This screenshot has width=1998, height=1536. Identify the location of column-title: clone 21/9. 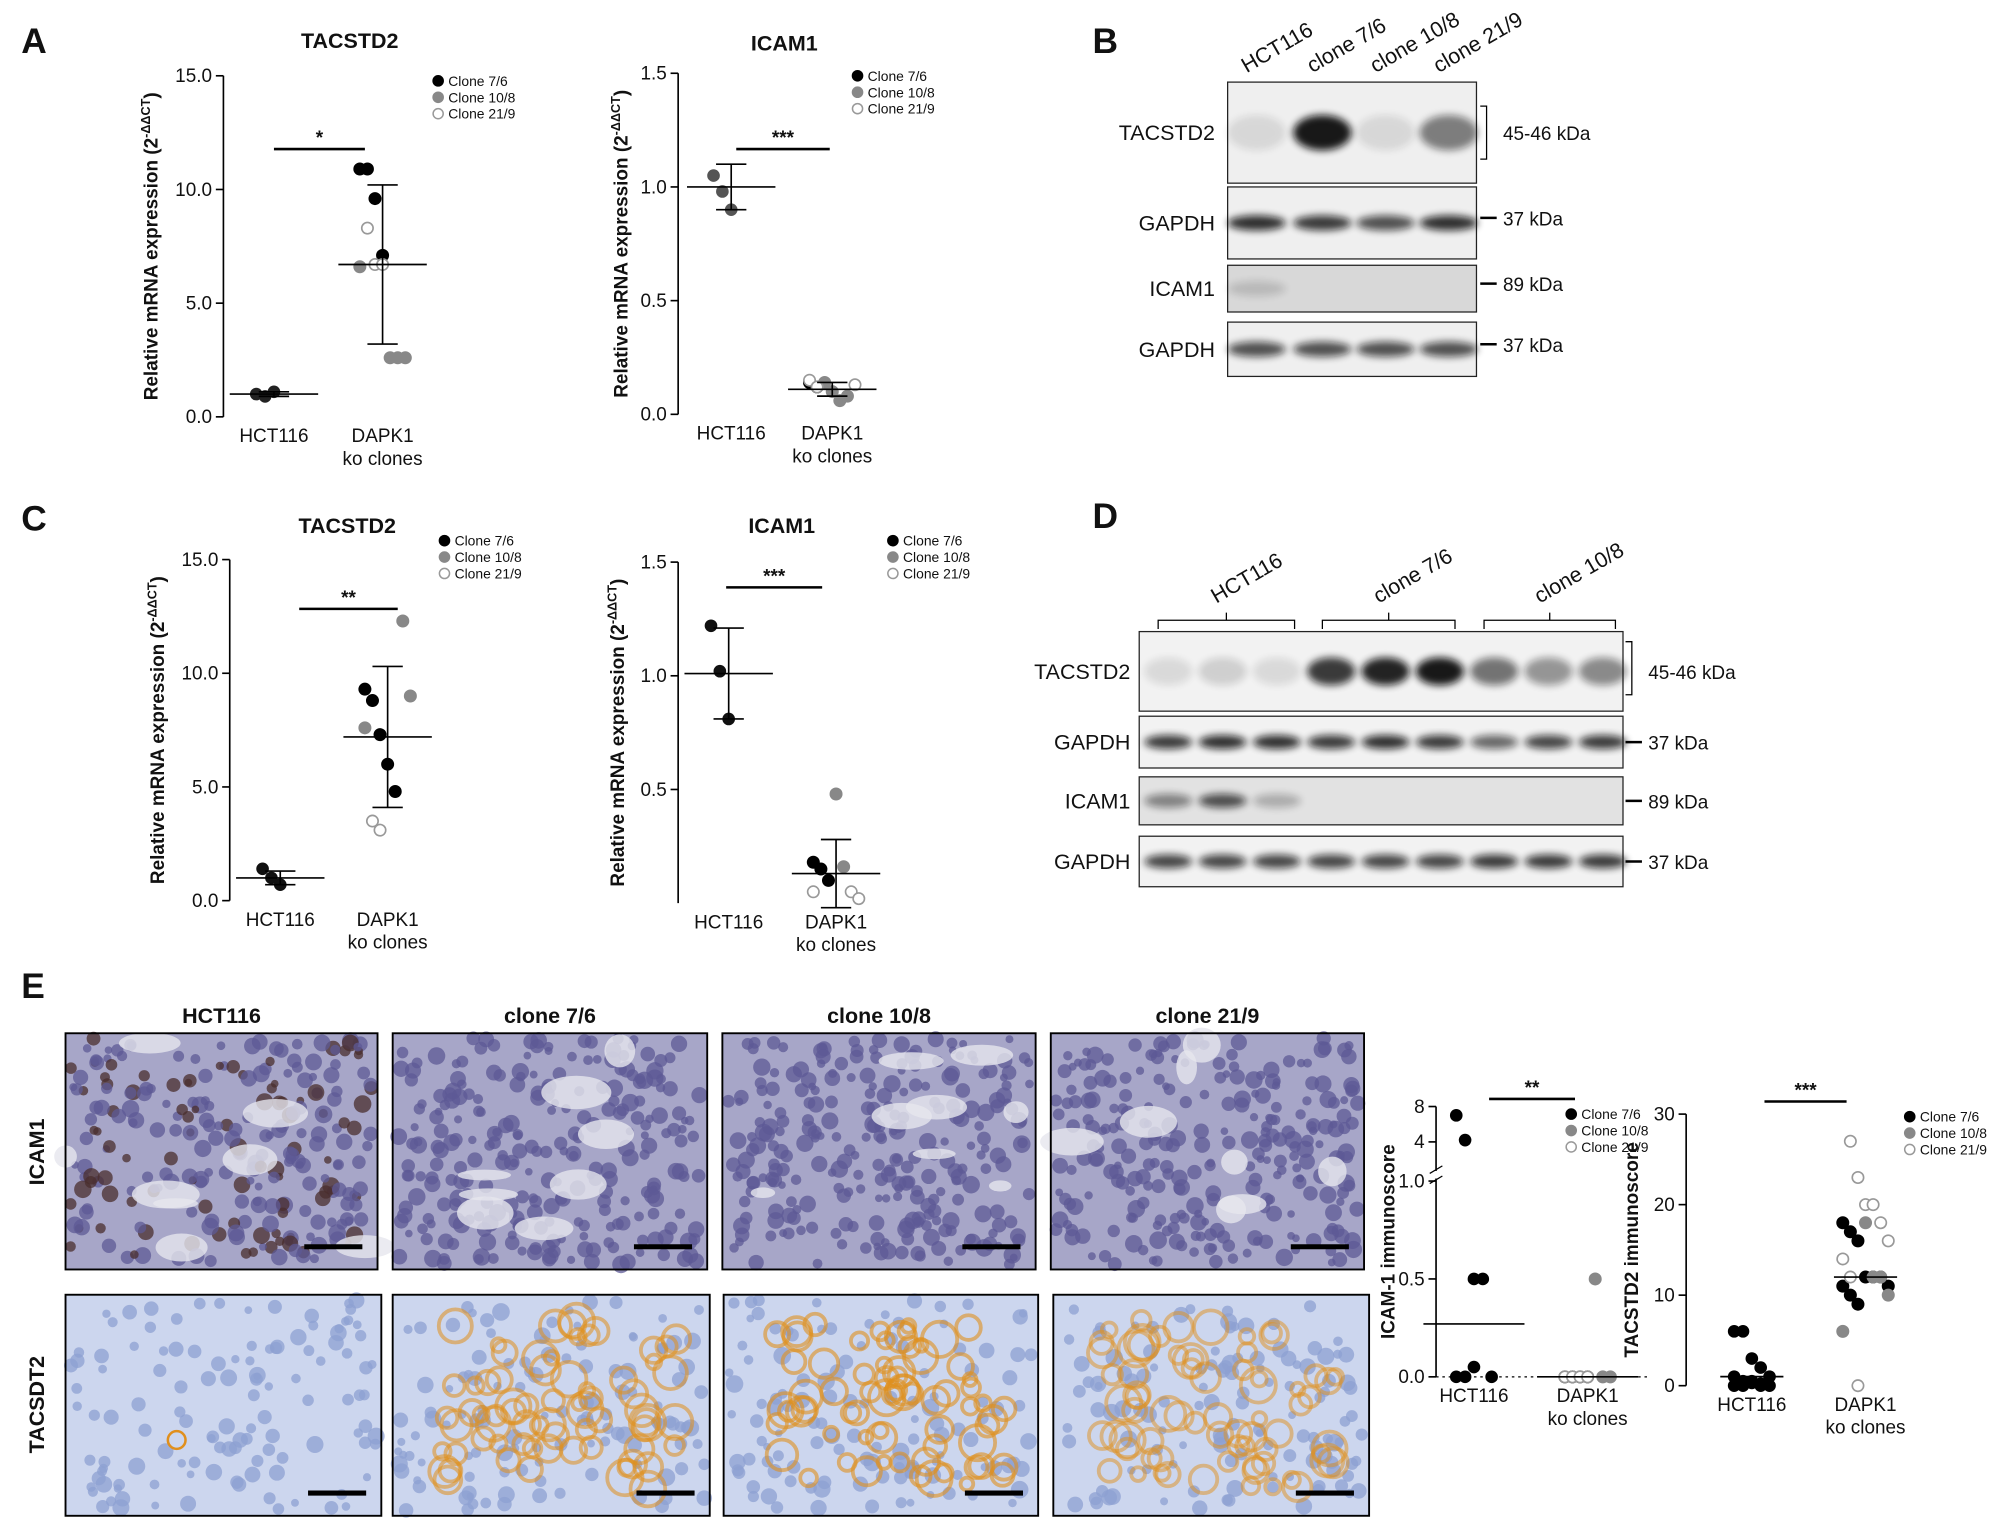
(1208, 1016).